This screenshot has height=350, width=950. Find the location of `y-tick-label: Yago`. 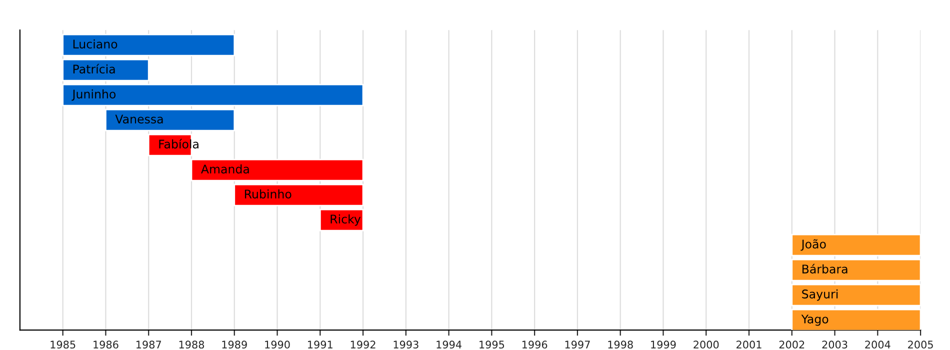

y-tick-label: Yago is located at coordinates (814, 320).